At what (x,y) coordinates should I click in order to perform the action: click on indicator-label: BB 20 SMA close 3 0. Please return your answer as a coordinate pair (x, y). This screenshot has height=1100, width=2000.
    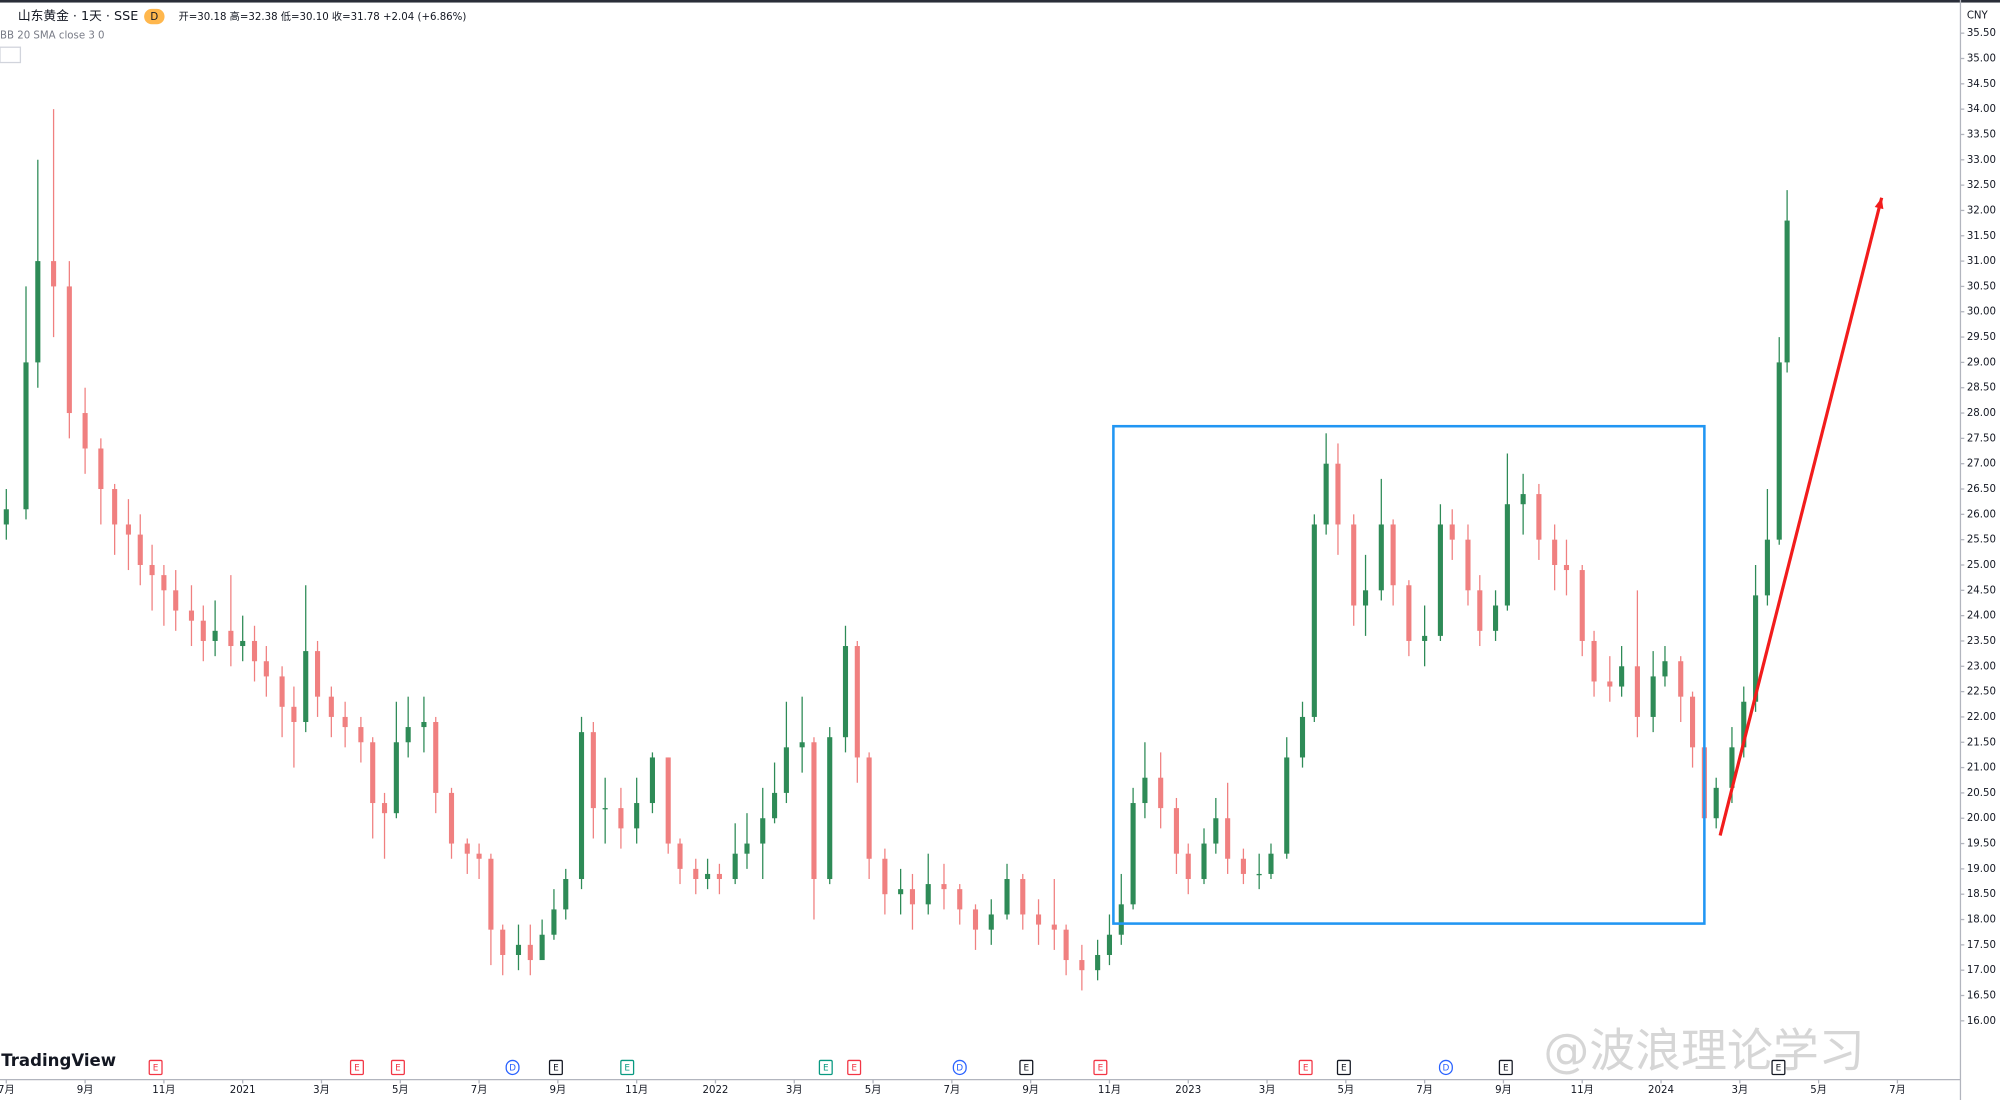
    Looking at the image, I should click on (52, 36).